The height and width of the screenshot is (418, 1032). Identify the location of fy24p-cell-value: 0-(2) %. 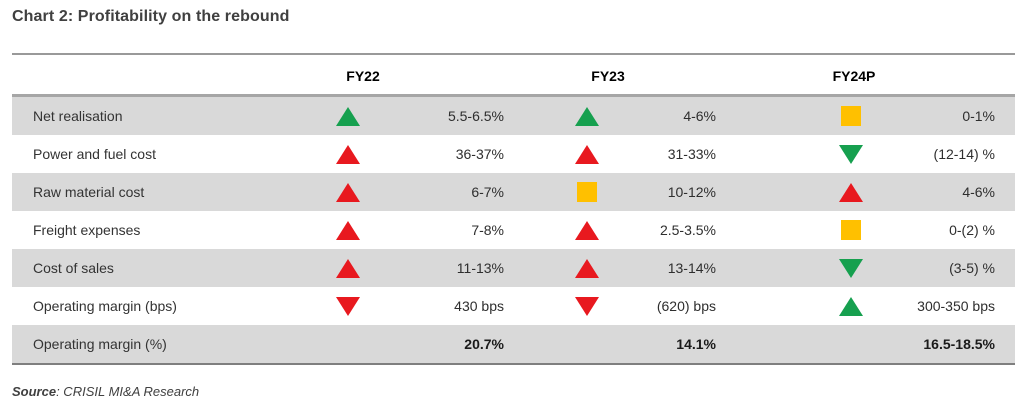
(972, 230).